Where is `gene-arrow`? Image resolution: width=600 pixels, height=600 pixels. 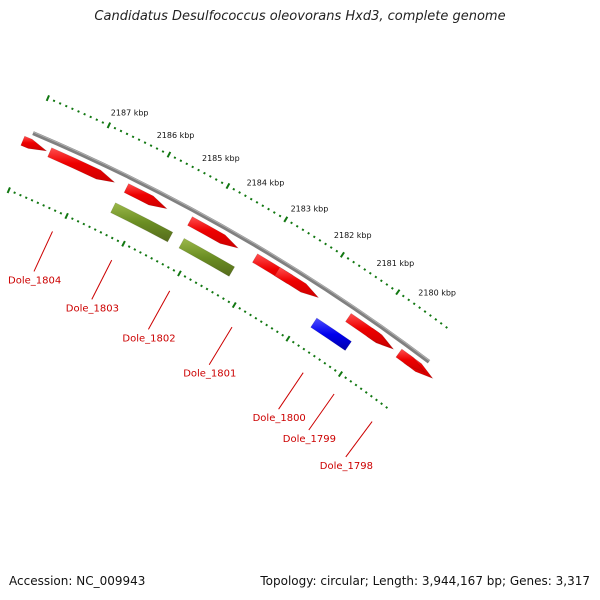 gene-arrow is located at coordinates (368, 330).